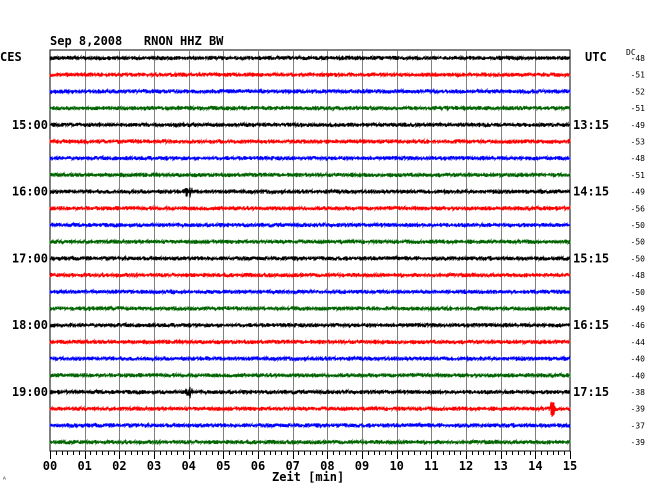 The image size is (650, 494). What do you see at coordinates (119, 466) in the screenshot?
I see `x-tick-label: 02` at bounding box center [119, 466].